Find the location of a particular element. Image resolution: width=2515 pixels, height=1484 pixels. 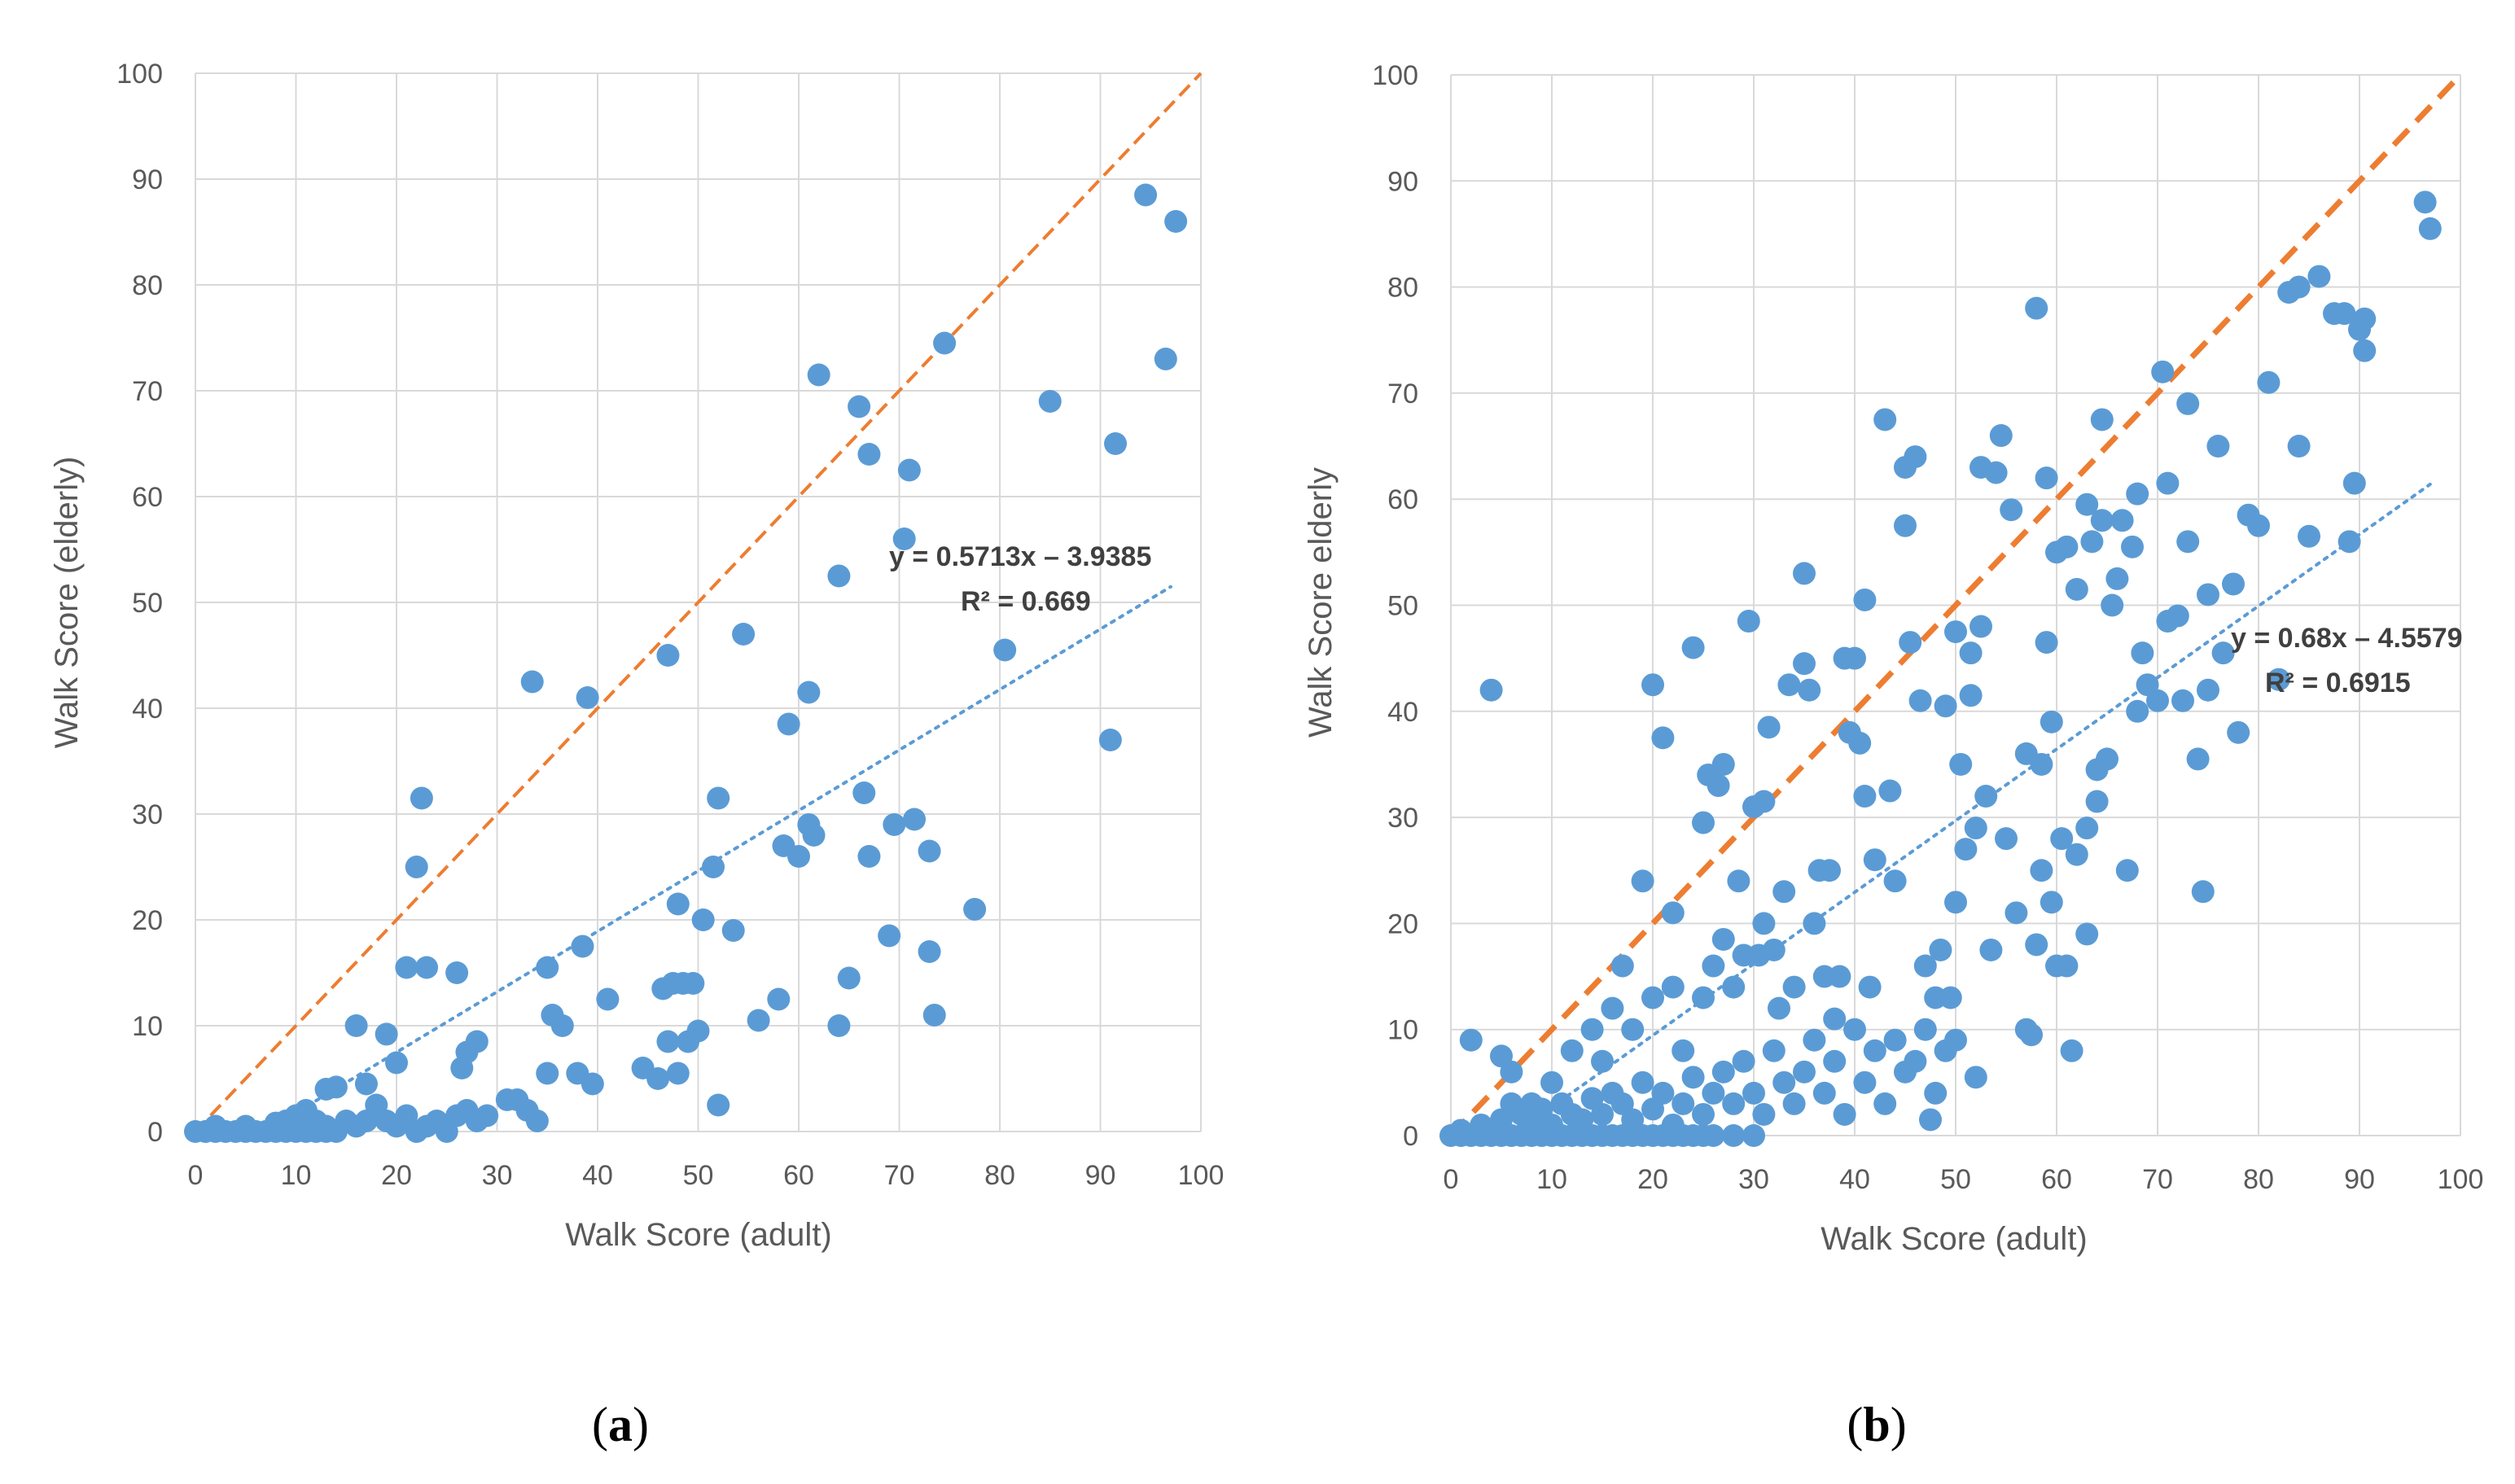

x-tick-label: 90 is located at coordinates (1100, 1175).